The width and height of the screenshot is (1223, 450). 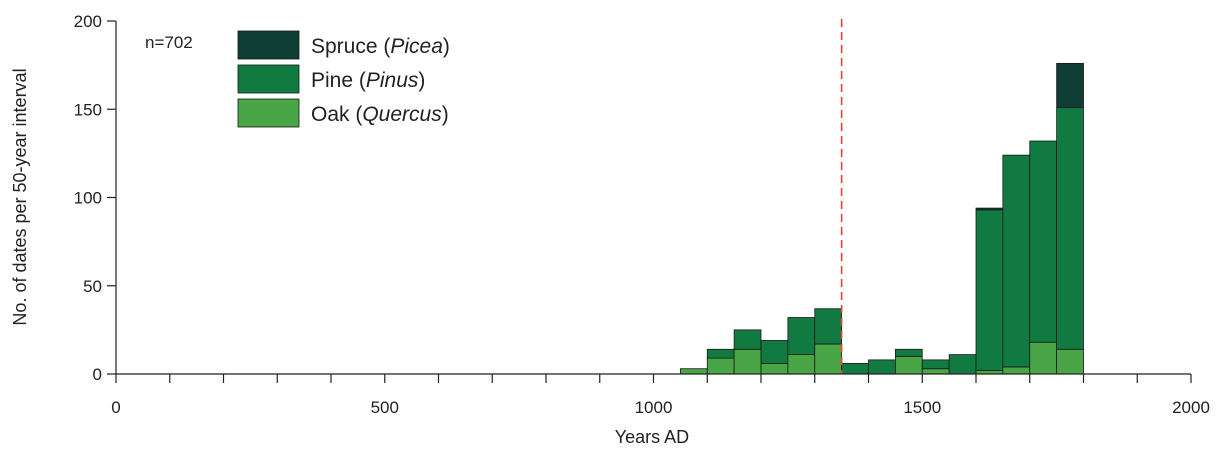 What do you see at coordinates (268, 113) in the screenshot?
I see `legend-swatch-oak` at bounding box center [268, 113].